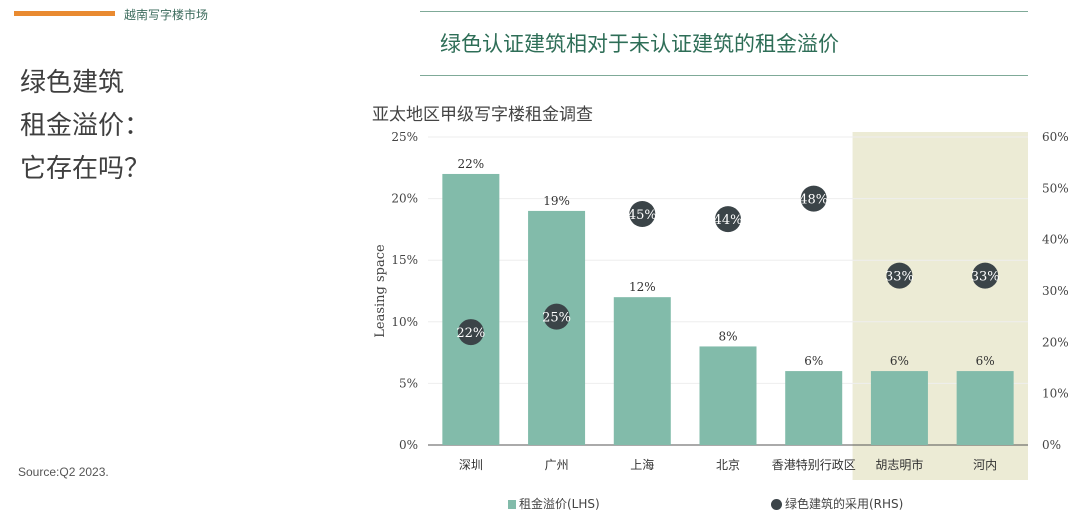 Image resolution: width=1074 pixels, height=522 pixels. Describe the element at coordinates (985, 465) in the screenshot. I see `category-label: 河内` at that location.